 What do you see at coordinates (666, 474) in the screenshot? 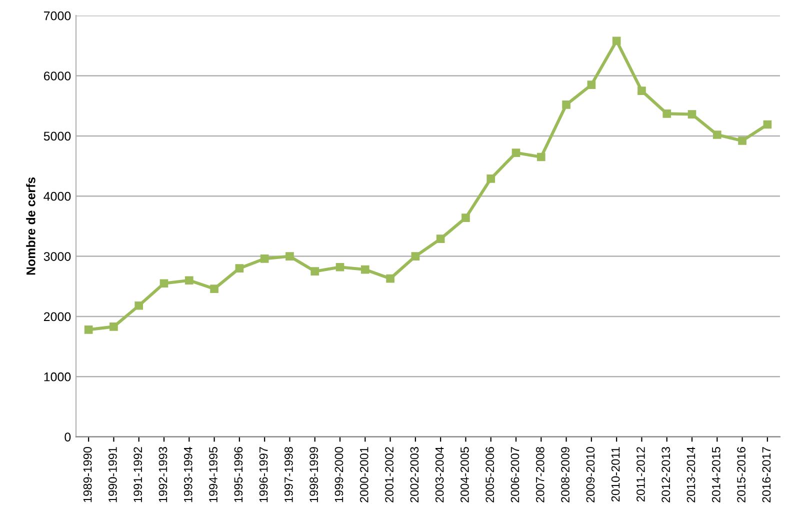
I see `x-tick-label: 2012-2013` at bounding box center [666, 474].